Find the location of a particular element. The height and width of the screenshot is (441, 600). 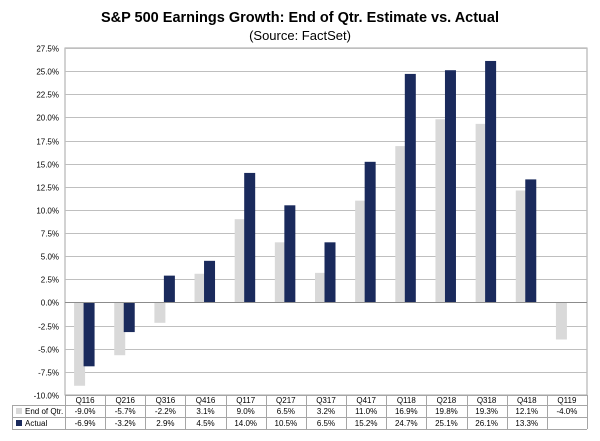

x-tick-label: Q418 is located at coordinates (527, 400).